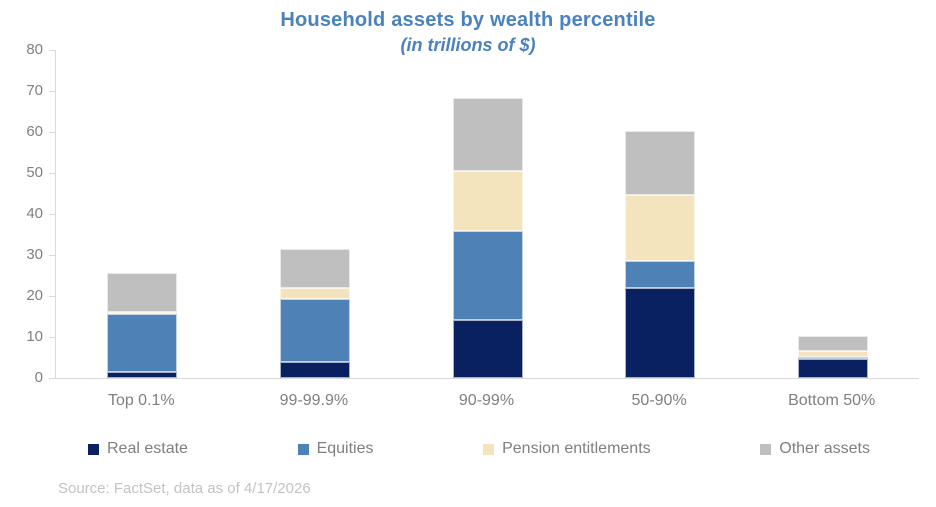 This screenshot has height=507, width=936. What do you see at coordinates (147, 448) in the screenshot?
I see `legend-label: Real estate` at bounding box center [147, 448].